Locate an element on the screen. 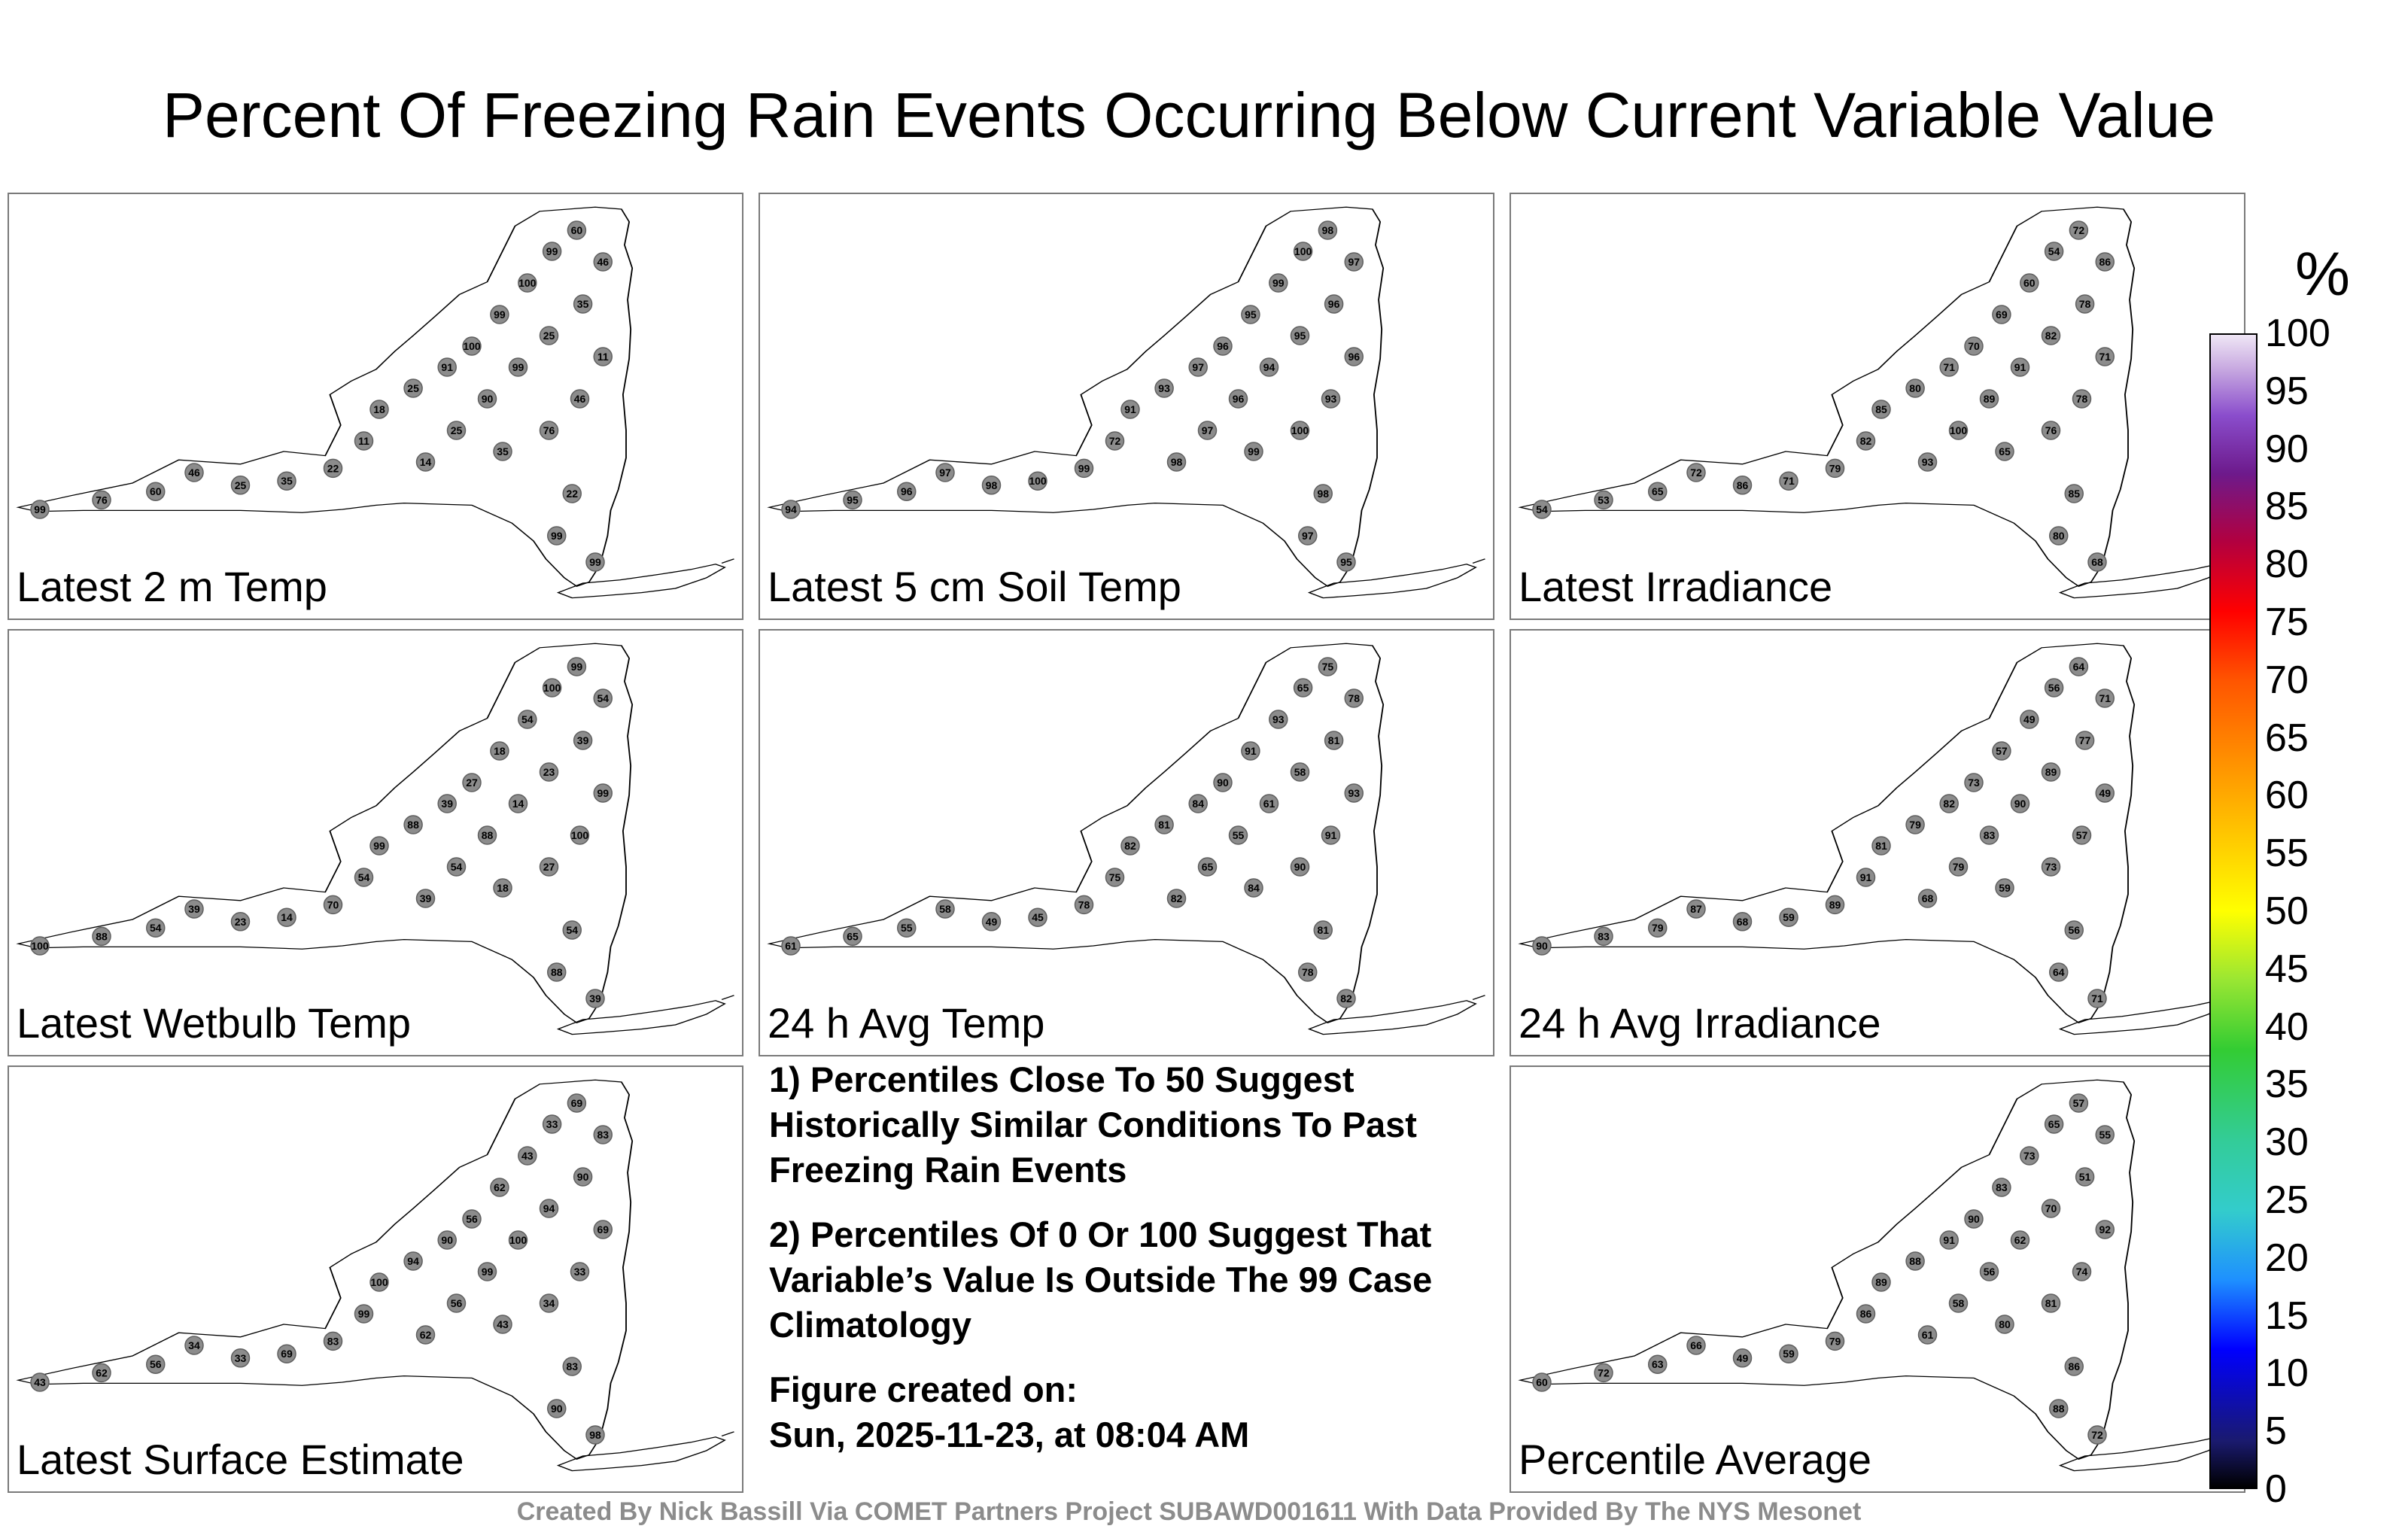  station-marker: 89 is located at coordinates (1989, 399).